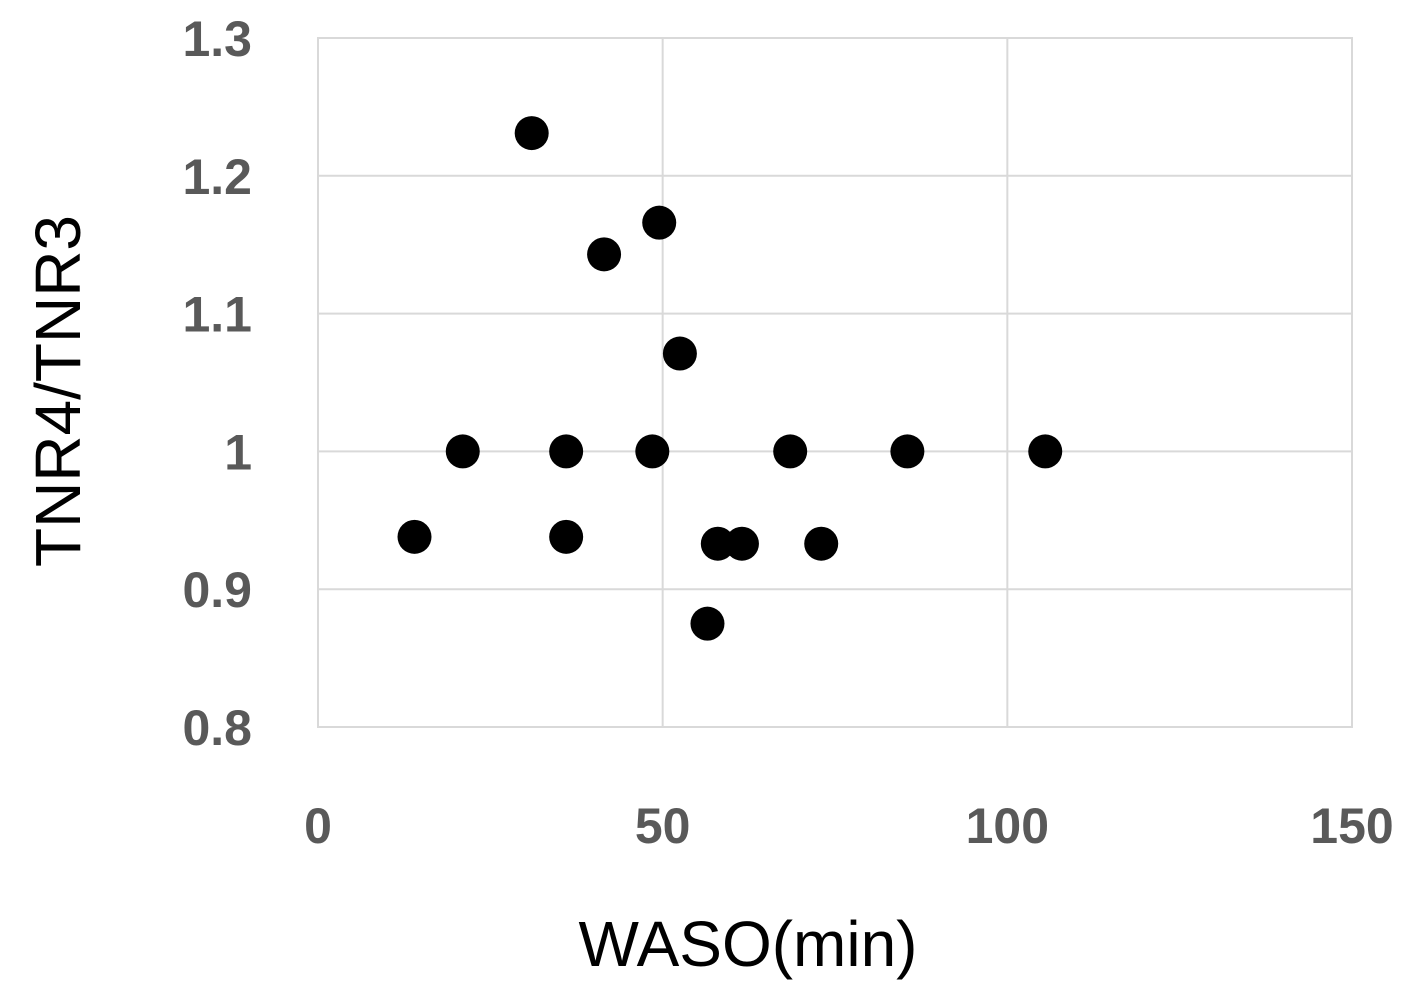 The height and width of the screenshot is (989, 1417). I want to click on x-tick-label: 150, so click(1351, 826).